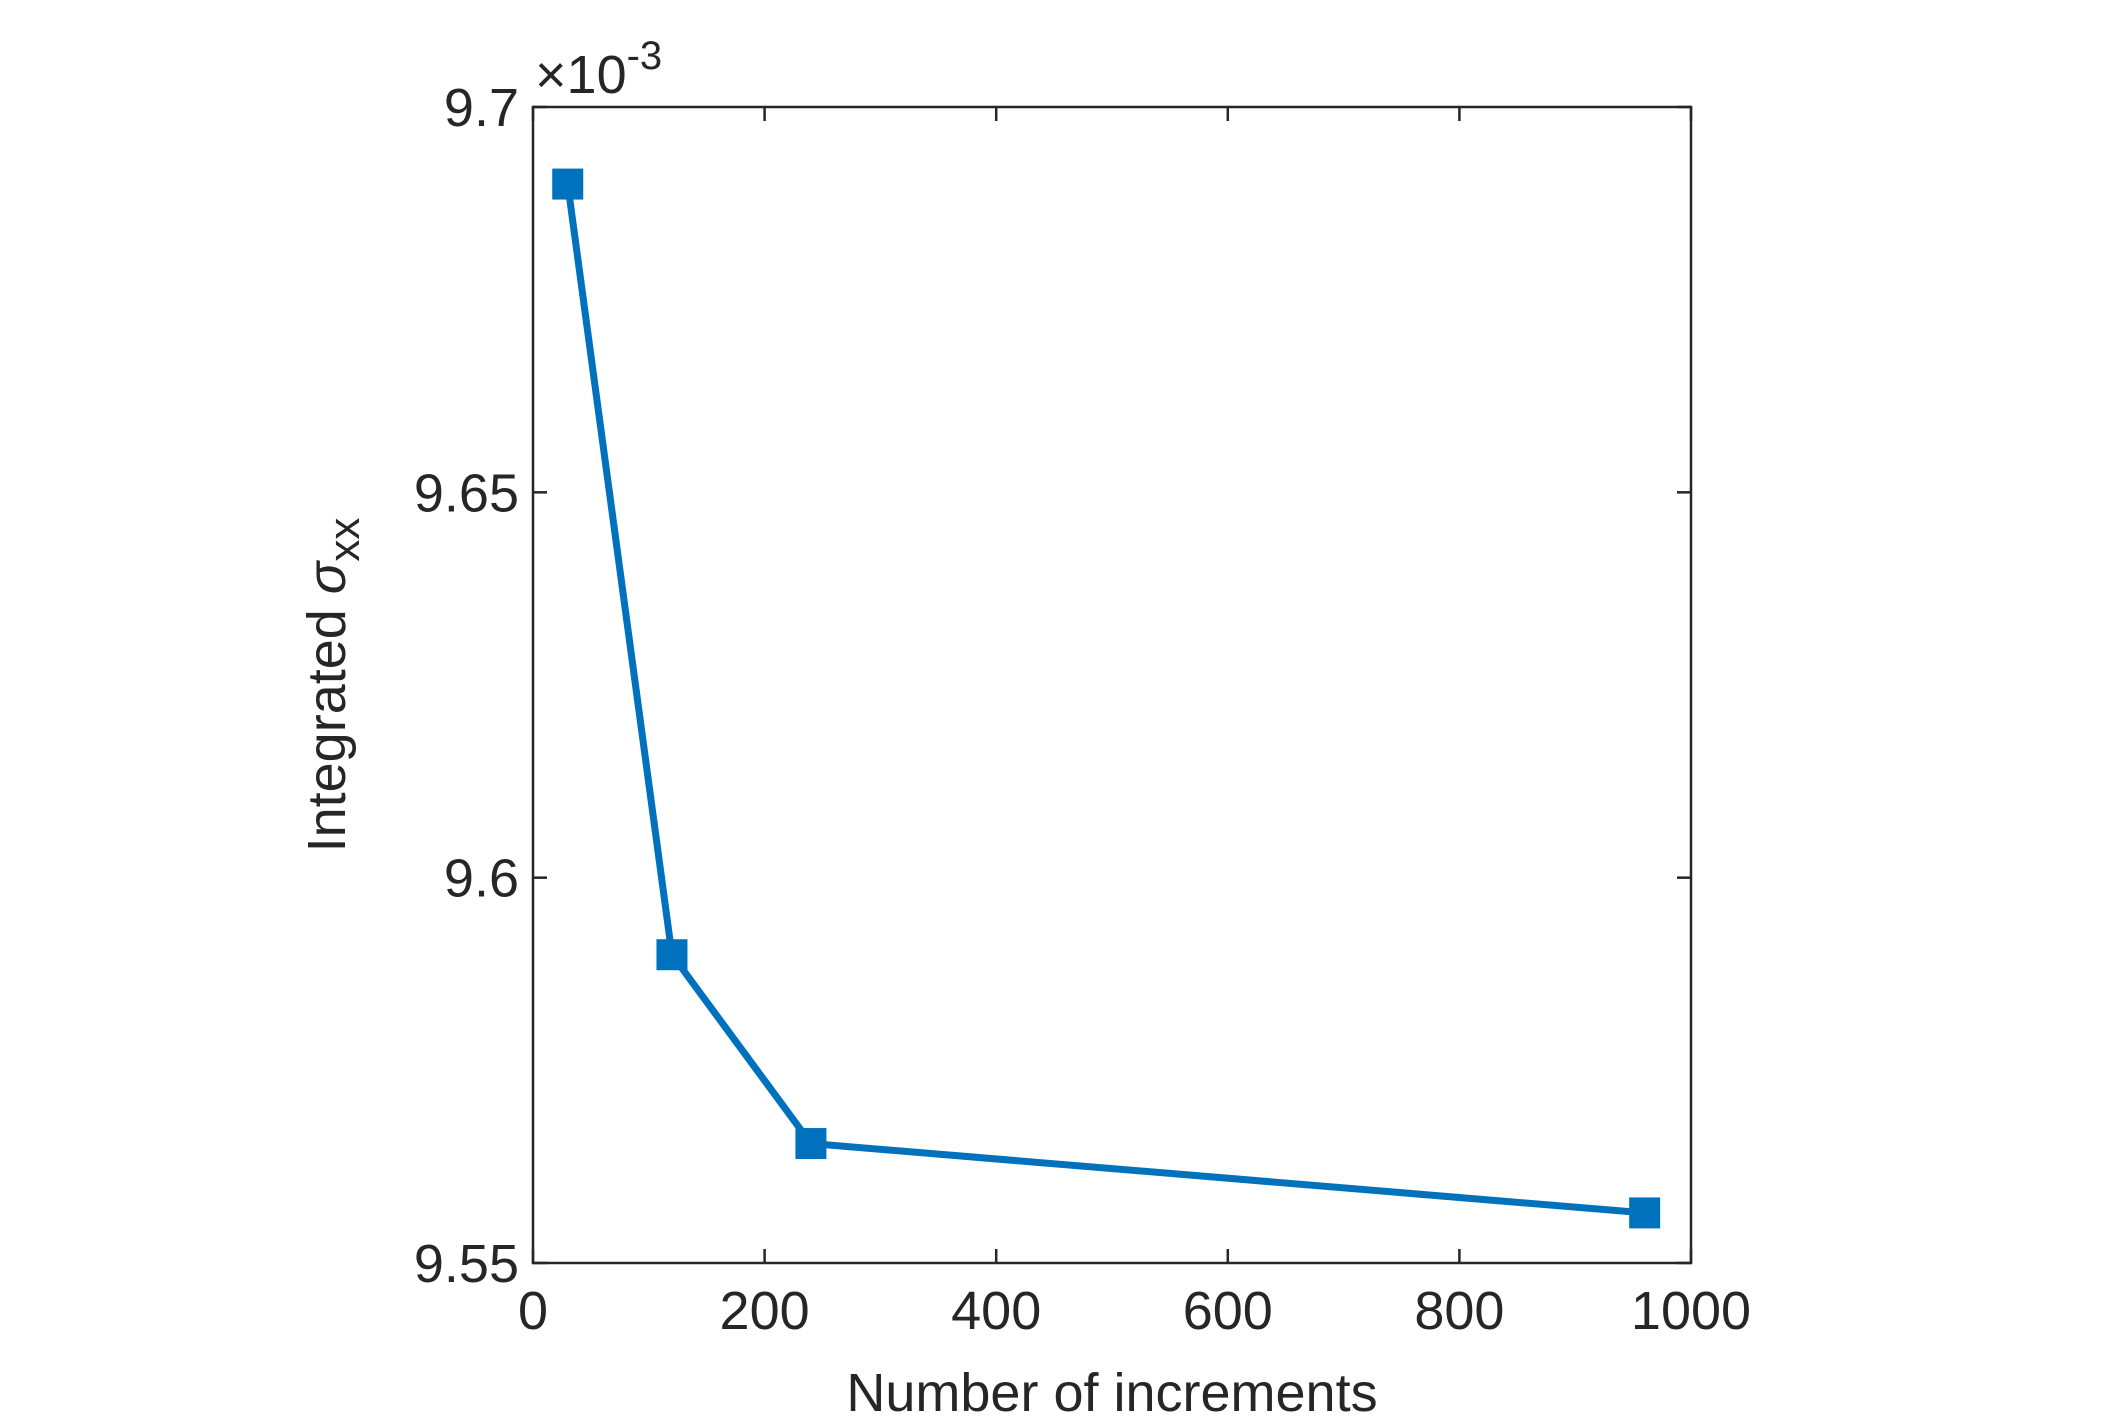 This screenshot has width=2126, height=1417. I want to click on x-tick-label: 800, so click(1459, 1311).